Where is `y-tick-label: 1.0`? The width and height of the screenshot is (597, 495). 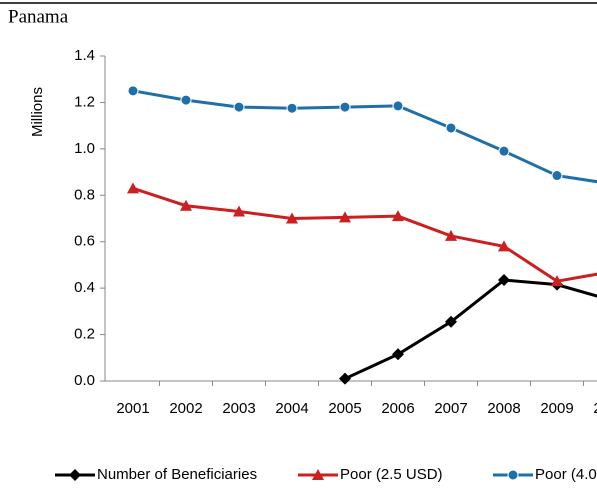
y-tick-label: 1.0 is located at coordinates (84, 148).